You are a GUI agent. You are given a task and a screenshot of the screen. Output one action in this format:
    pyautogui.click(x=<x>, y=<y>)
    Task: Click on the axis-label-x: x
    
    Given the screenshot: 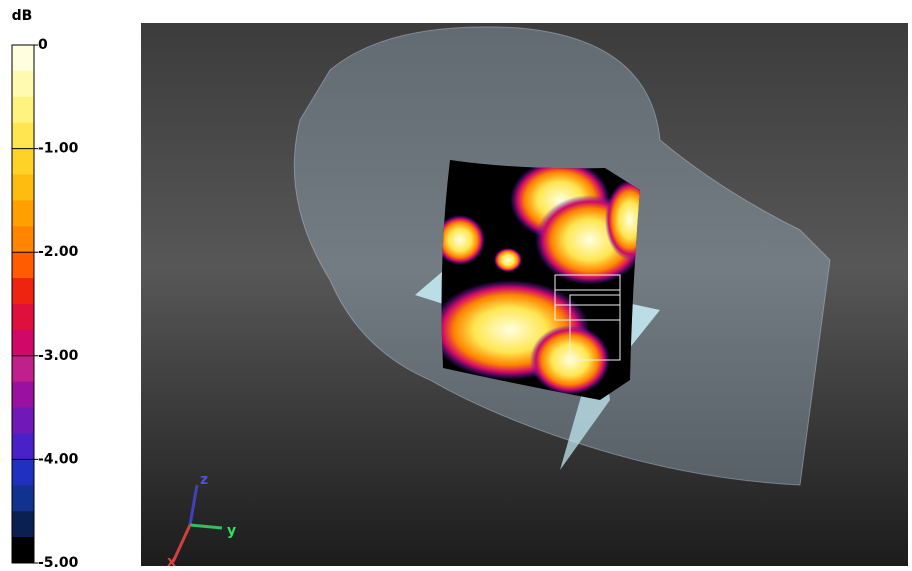 What is the action you would take?
    pyautogui.click(x=171, y=562)
    